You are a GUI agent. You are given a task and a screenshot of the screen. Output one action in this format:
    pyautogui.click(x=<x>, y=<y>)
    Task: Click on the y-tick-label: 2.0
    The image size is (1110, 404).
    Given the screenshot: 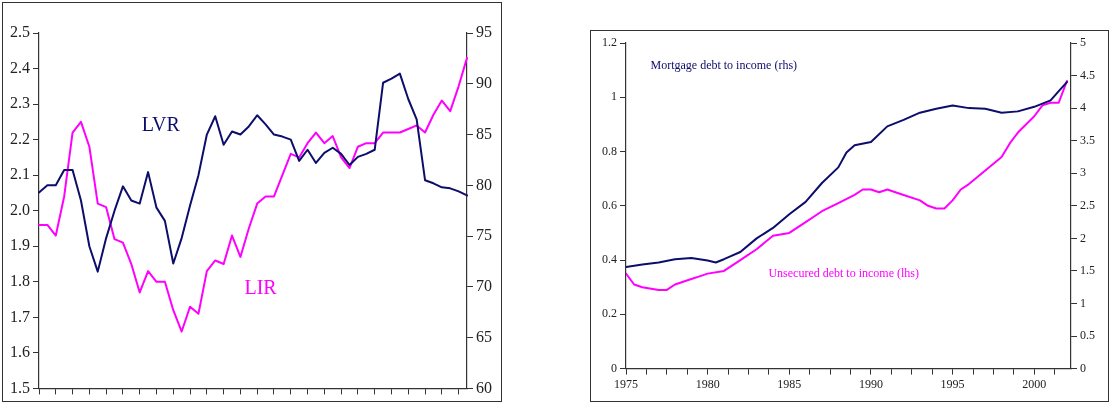 What is the action you would take?
    pyautogui.click(x=20, y=209)
    